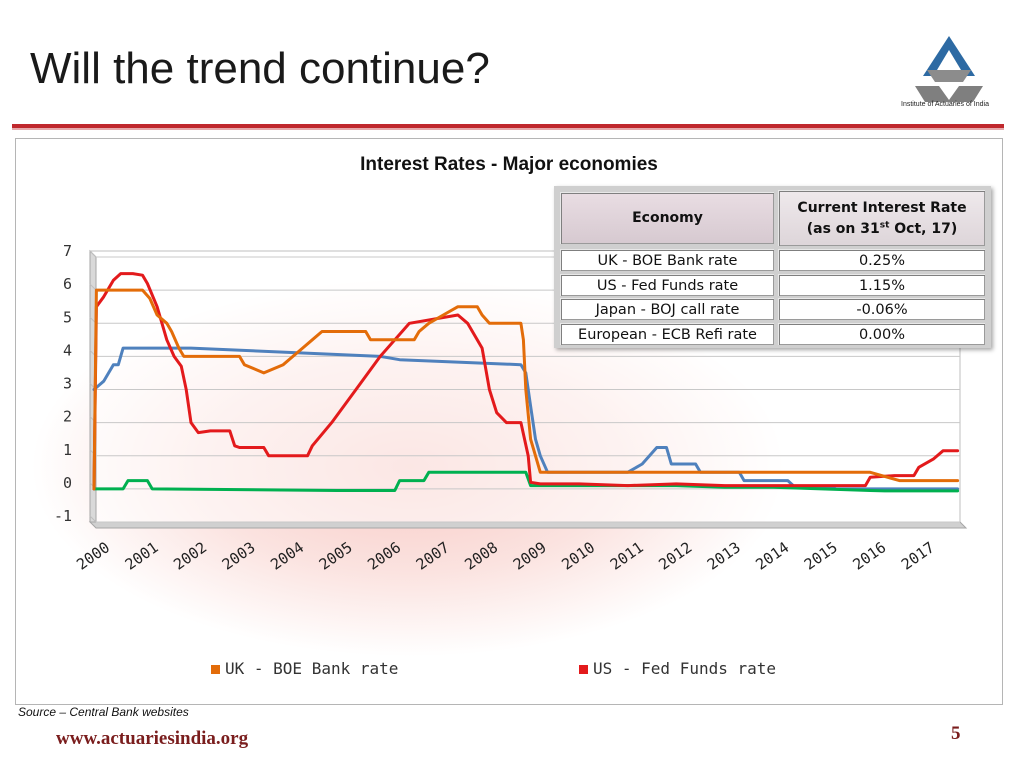  Describe the element at coordinates (239, 555) in the screenshot. I see `x-tick-label: 2003` at that location.